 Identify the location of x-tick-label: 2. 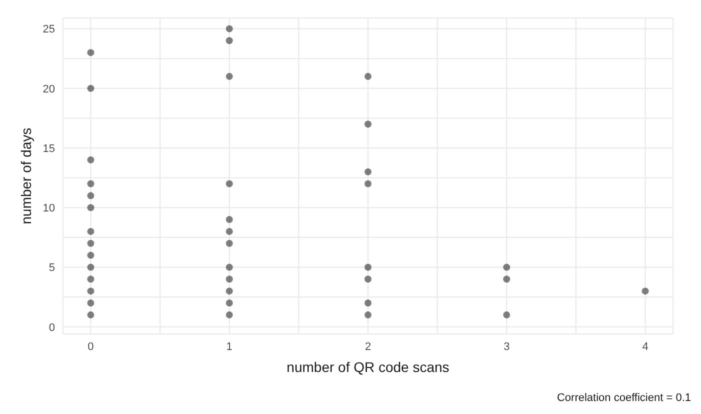
(368, 346).